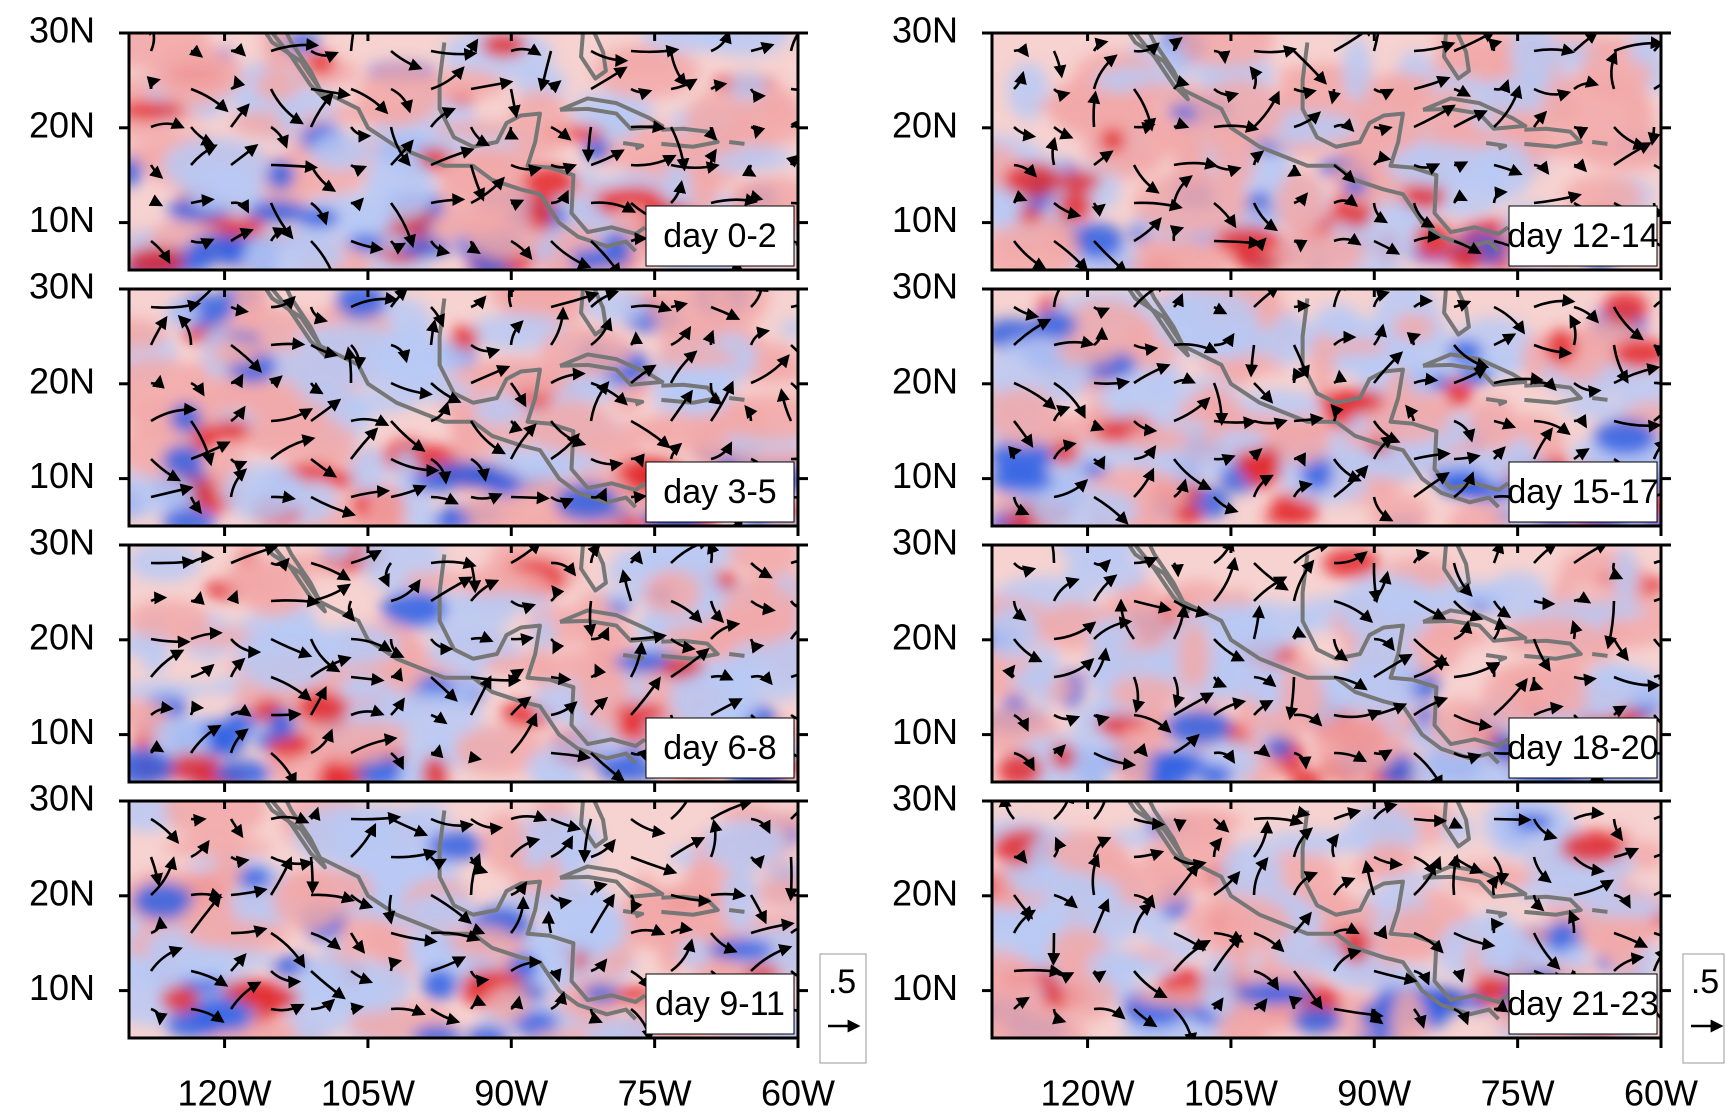 The image size is (1726, 1116). I want to click on y-tick-label: 30N, so click(925, 798).